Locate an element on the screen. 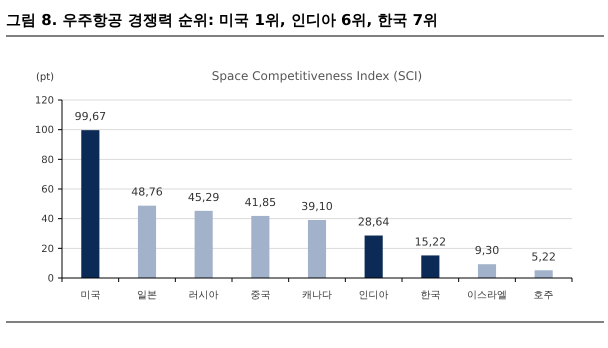 The height and width of the screenshot is (348, 608). x-tick-label: 중국 is located at coordinates (260, 295).